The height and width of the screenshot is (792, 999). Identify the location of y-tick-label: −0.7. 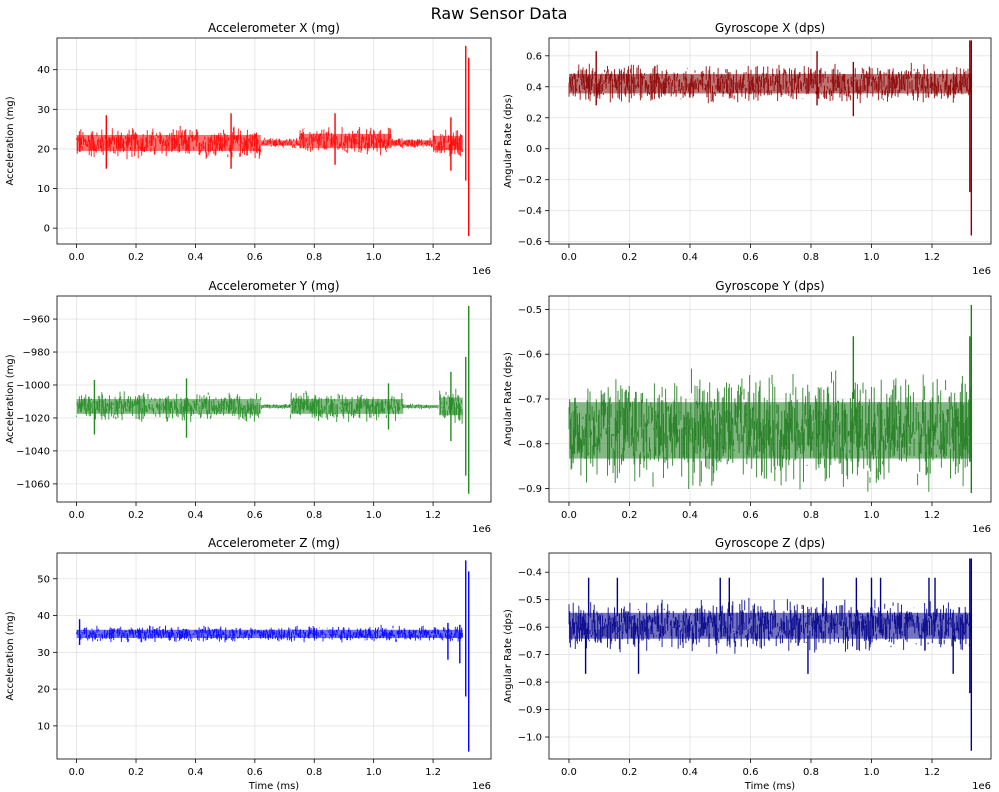
(530, 400).